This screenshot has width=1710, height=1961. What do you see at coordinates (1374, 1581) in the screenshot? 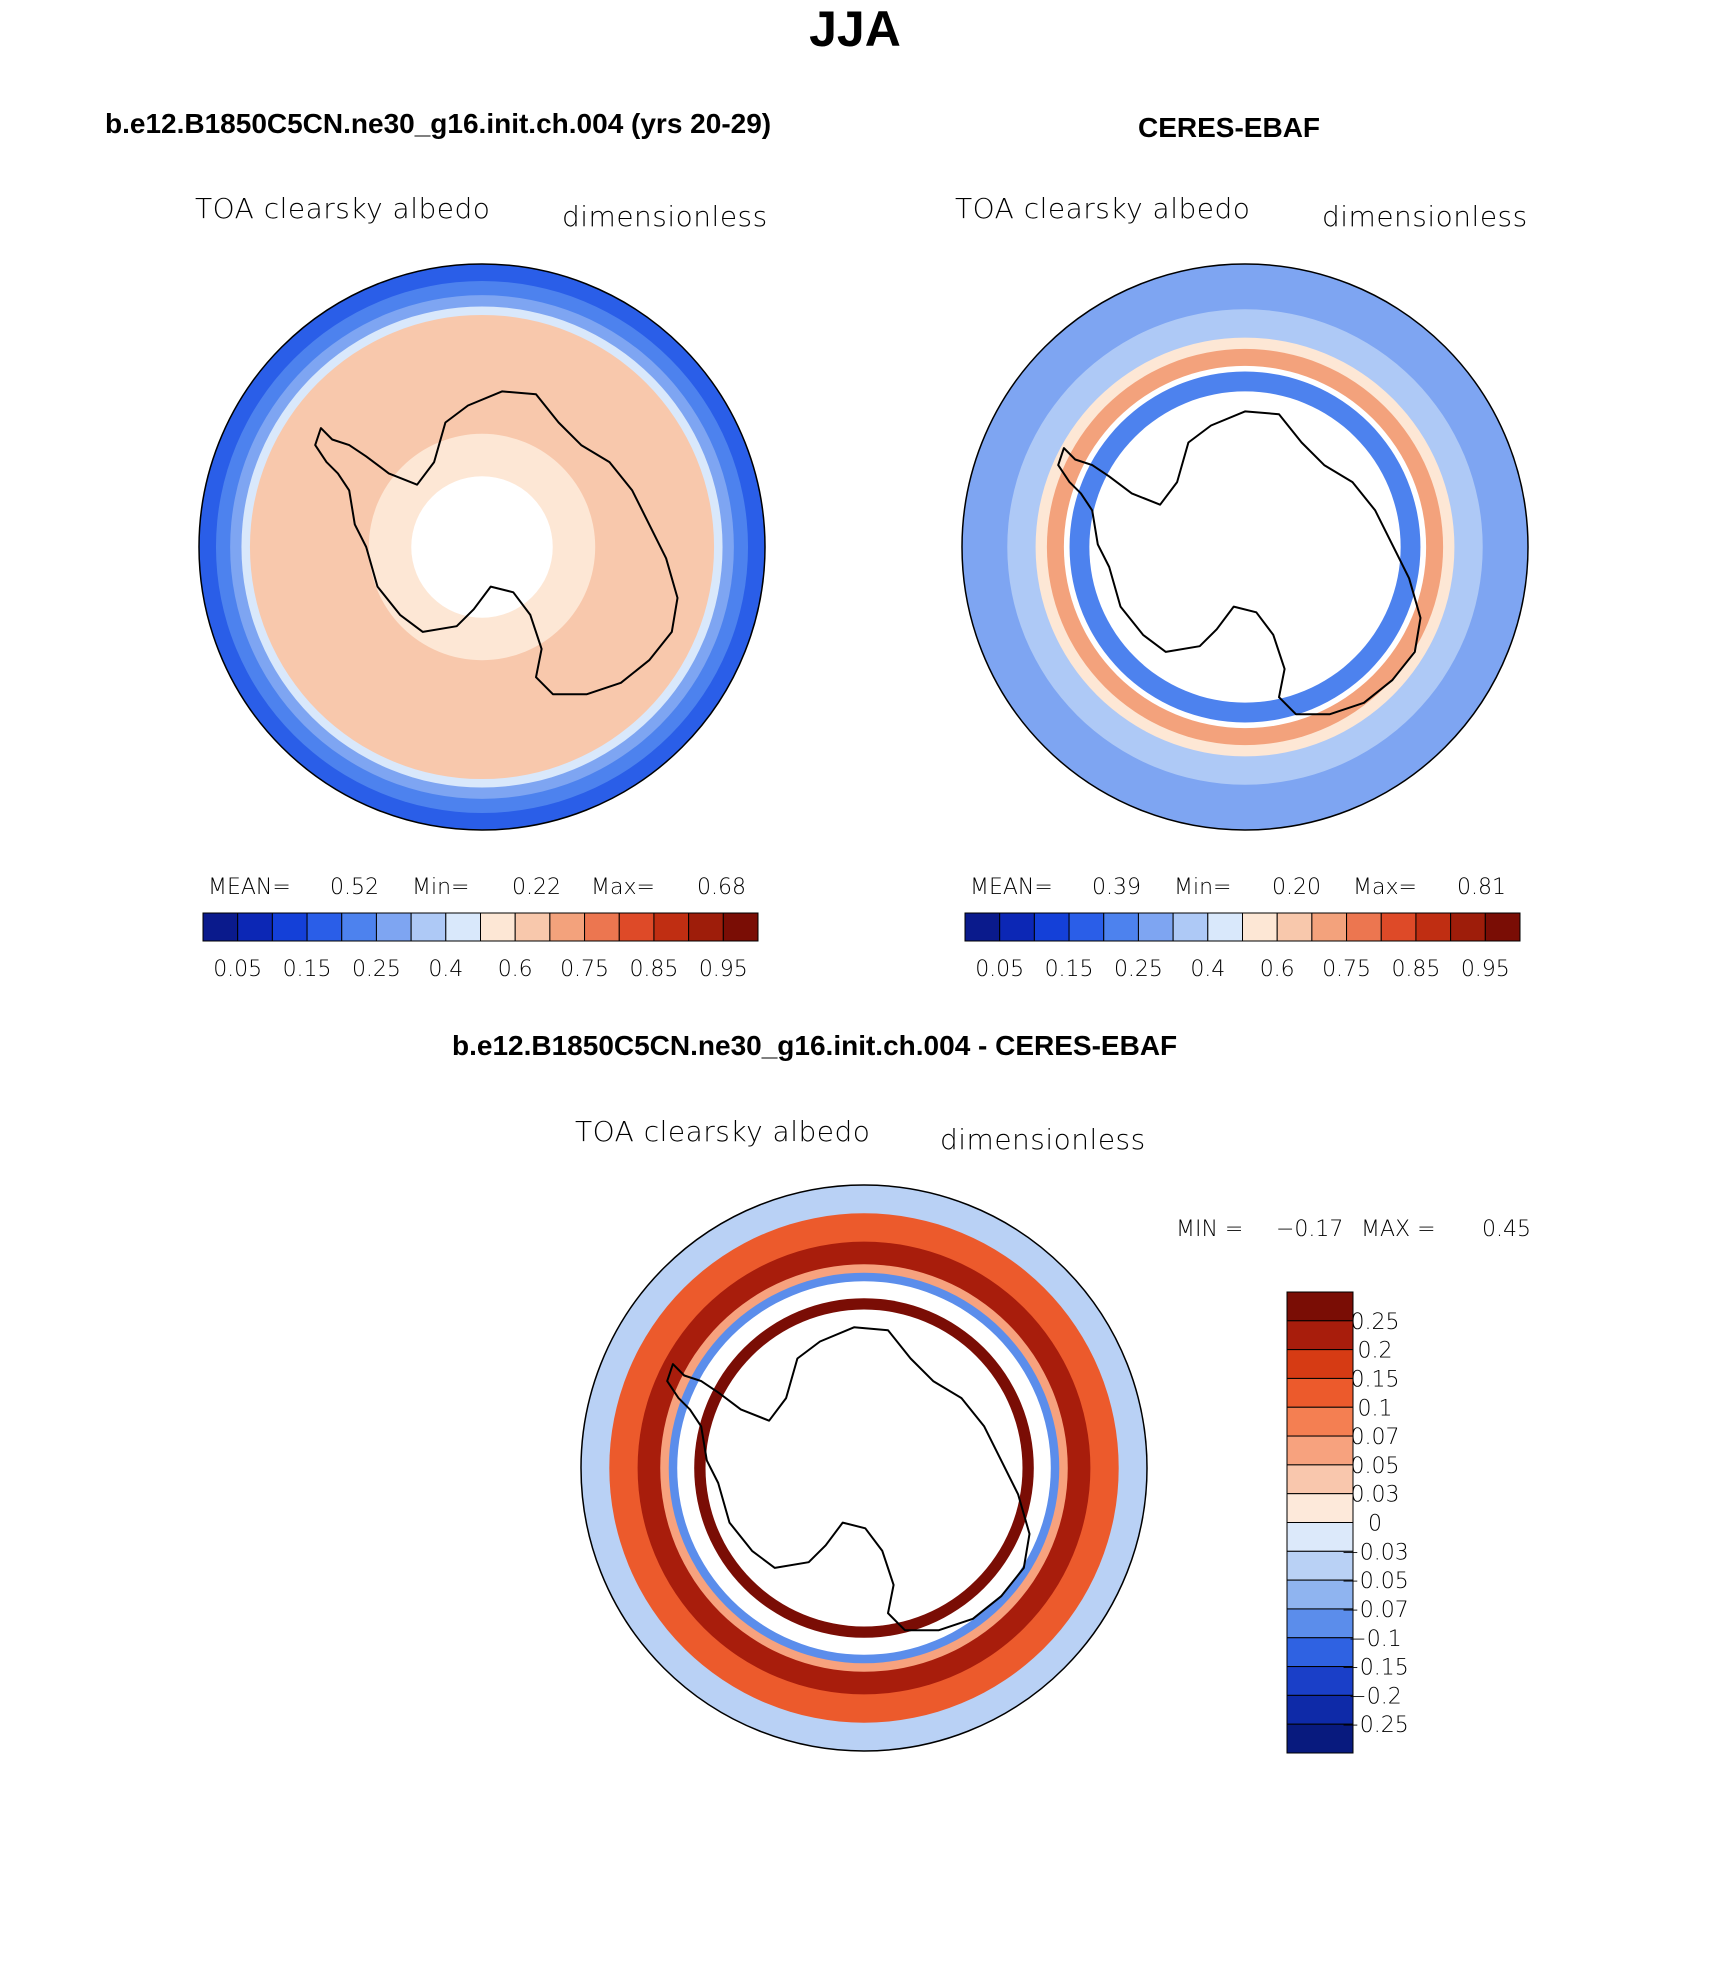
I see `colorbar-label-9: −0.05` at bounding box center [1374, 1581].